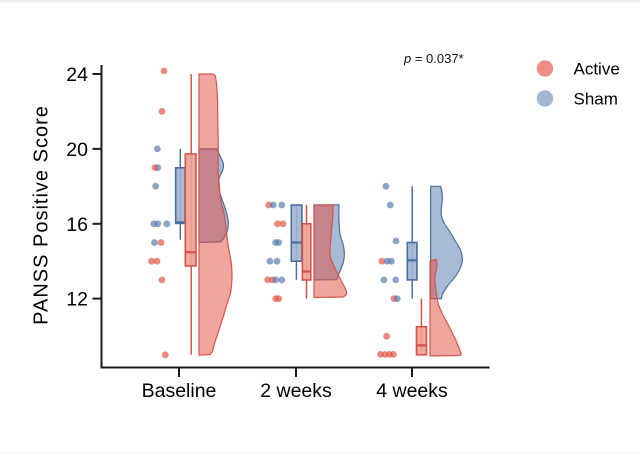 This screenshot has height=454, width=640. What do you see at coordinates (77, 75) in the screenshot?
I see `svg-text: 24` at bounding box center [77, 75].